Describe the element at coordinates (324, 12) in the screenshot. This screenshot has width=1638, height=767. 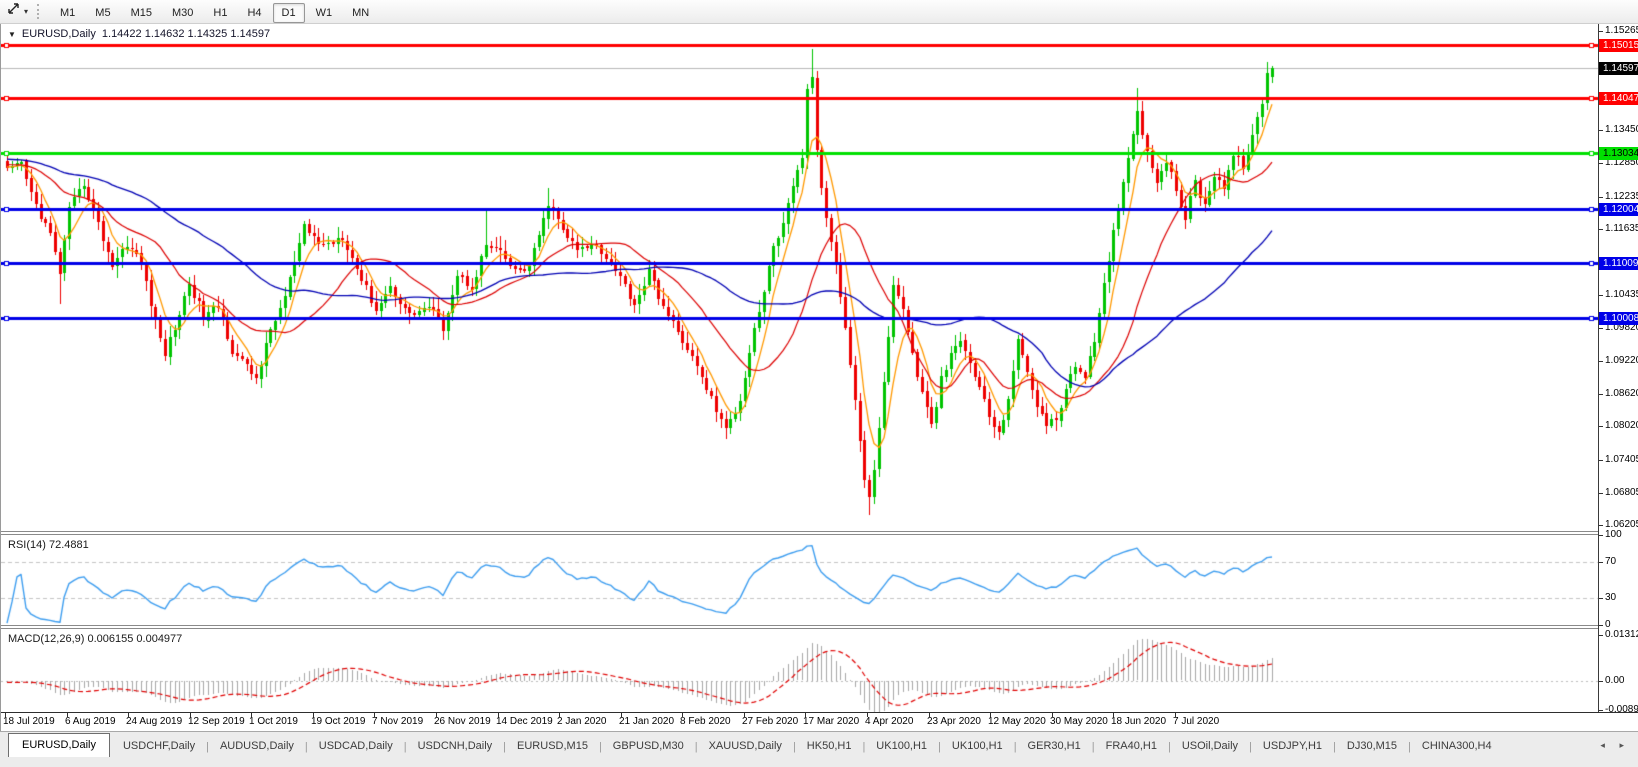
I see `timeframe-button-w1: W1` at that location.